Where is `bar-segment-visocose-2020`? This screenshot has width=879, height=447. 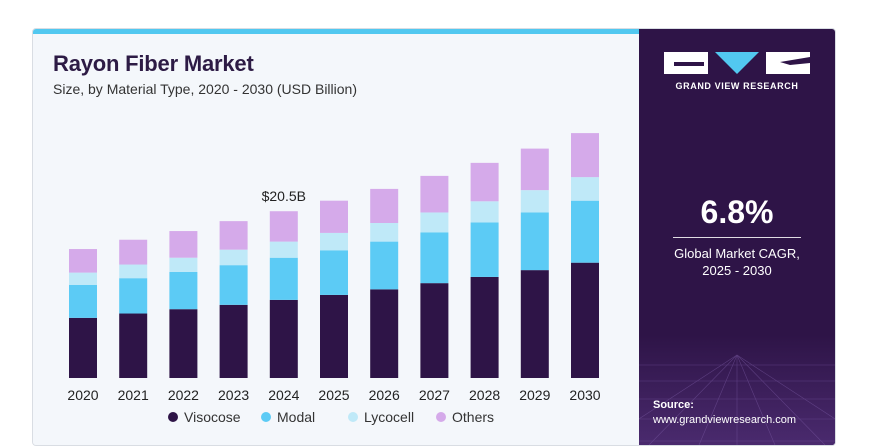
bar-segment-visocose-2020 is located at coordinates (83, 347).